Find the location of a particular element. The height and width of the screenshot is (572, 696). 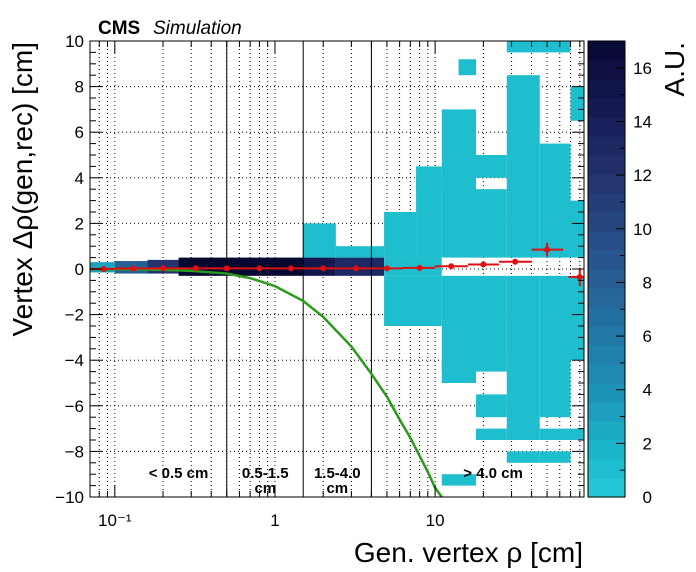

palette-tick-label: 8 is located at coordinates (647, 282).